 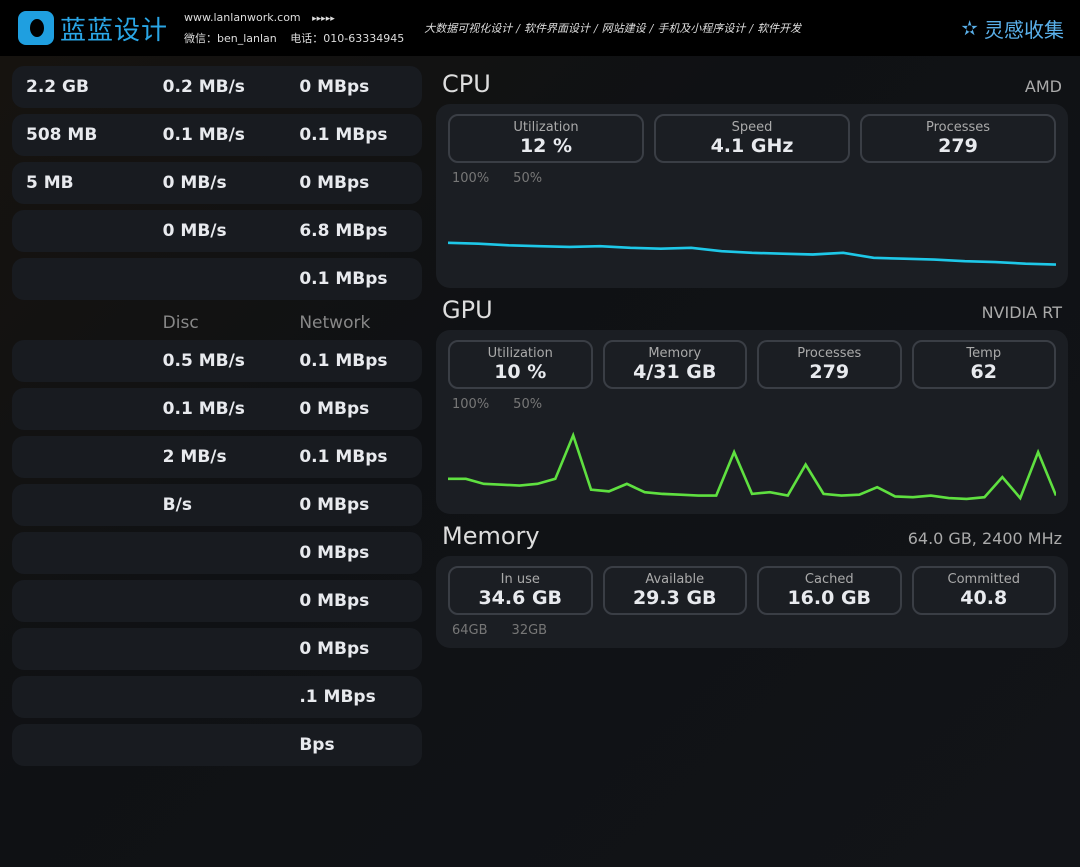 I want to click on axis-label: 64GB, so click(x=470, y=630).